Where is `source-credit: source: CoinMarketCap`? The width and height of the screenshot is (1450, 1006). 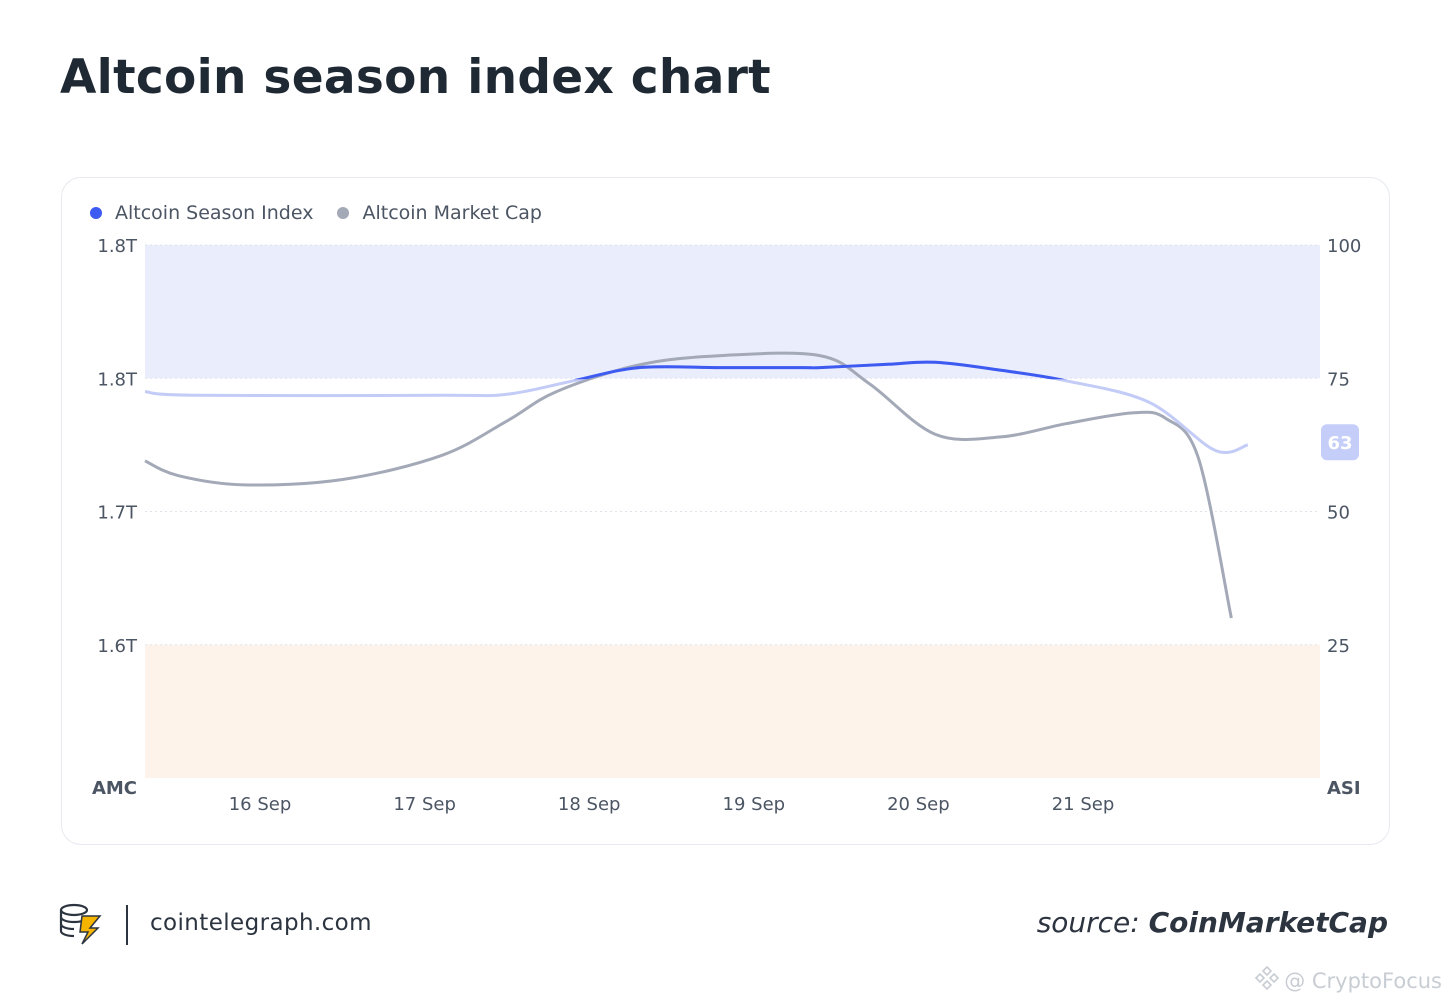
source-credit: source: CoinMarketCap is located at coordinates (1212, 922).